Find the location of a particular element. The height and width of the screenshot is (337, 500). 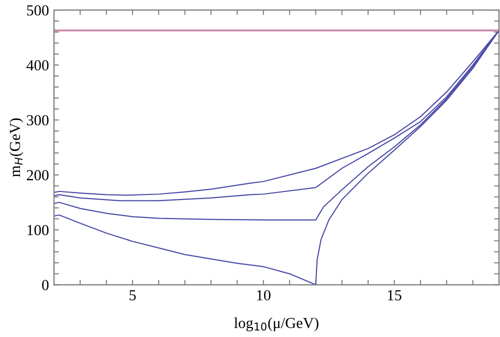

x-tick-label: 5 is located at coordinates (133, 295).